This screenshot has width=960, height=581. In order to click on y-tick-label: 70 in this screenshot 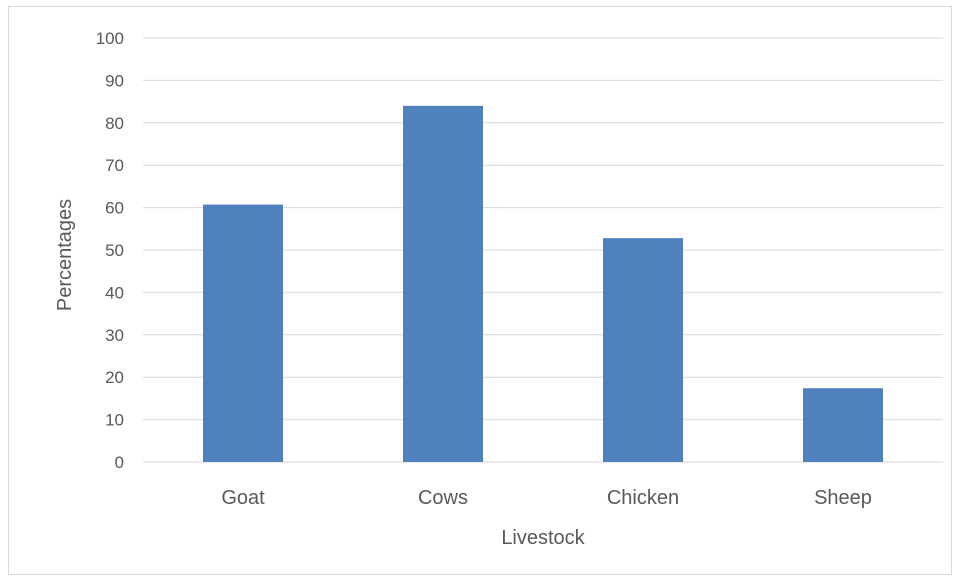, I will do `click(114, 165)`.